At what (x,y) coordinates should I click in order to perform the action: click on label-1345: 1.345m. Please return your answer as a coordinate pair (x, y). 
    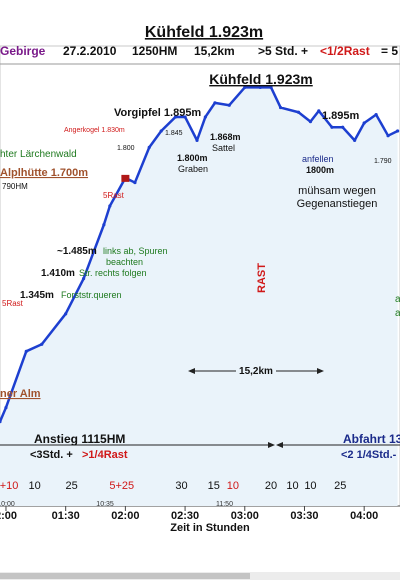
    Looking at the image, I should click on (37, 295).